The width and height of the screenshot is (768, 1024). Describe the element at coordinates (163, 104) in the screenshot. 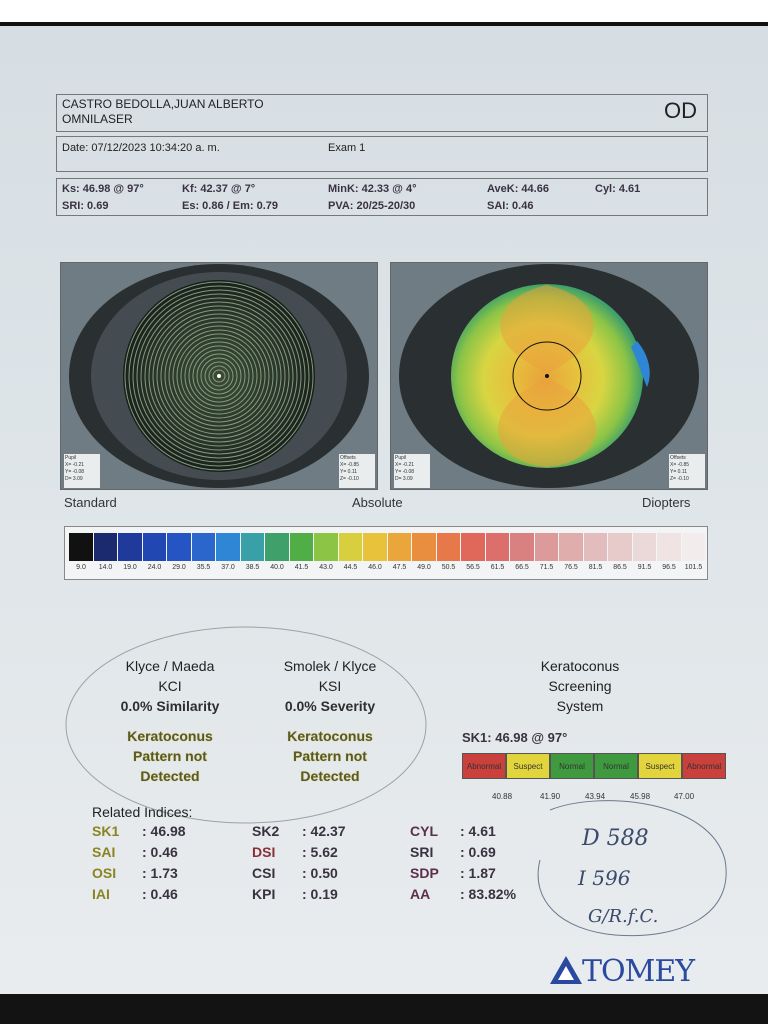

I see `patient-name: CASTRO BEDOLLA,JUAN ALBERTO` at that location.